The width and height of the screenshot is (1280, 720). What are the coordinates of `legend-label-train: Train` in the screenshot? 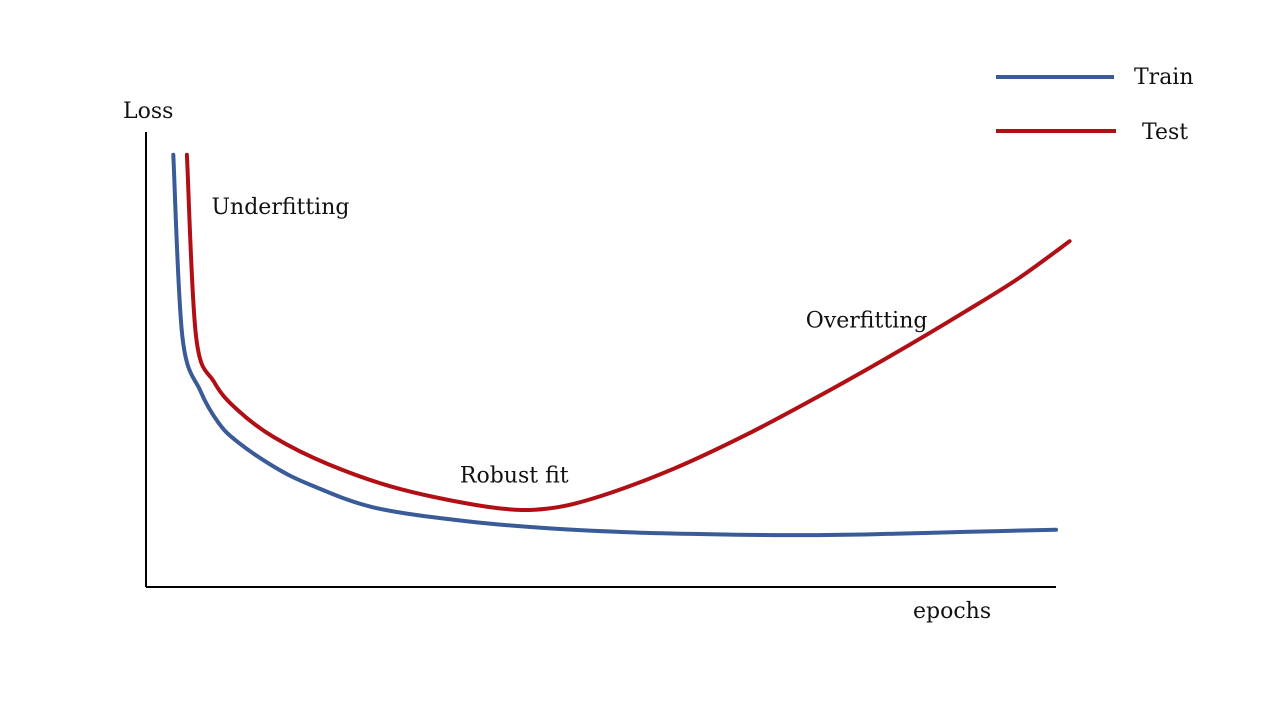 It's located at (1164, 77).